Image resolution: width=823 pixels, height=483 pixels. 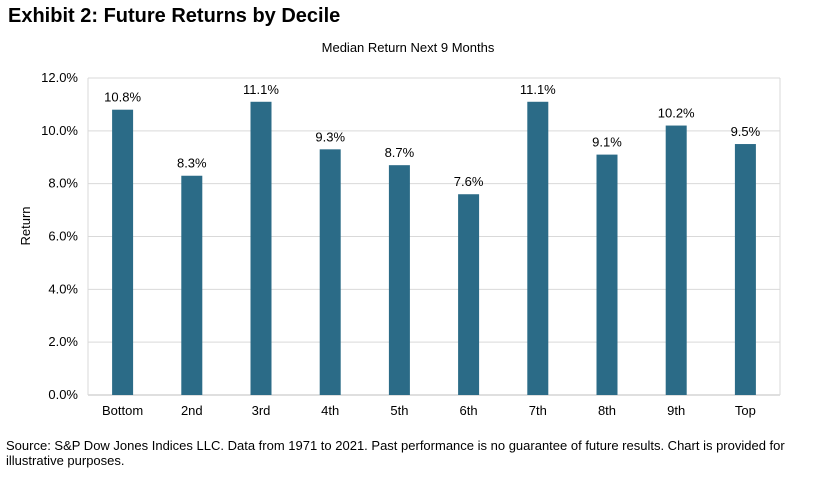 What do you see at coordinates (745, 269) in the screenshot?
I see `bar-top` at bounding box center [745, 269].